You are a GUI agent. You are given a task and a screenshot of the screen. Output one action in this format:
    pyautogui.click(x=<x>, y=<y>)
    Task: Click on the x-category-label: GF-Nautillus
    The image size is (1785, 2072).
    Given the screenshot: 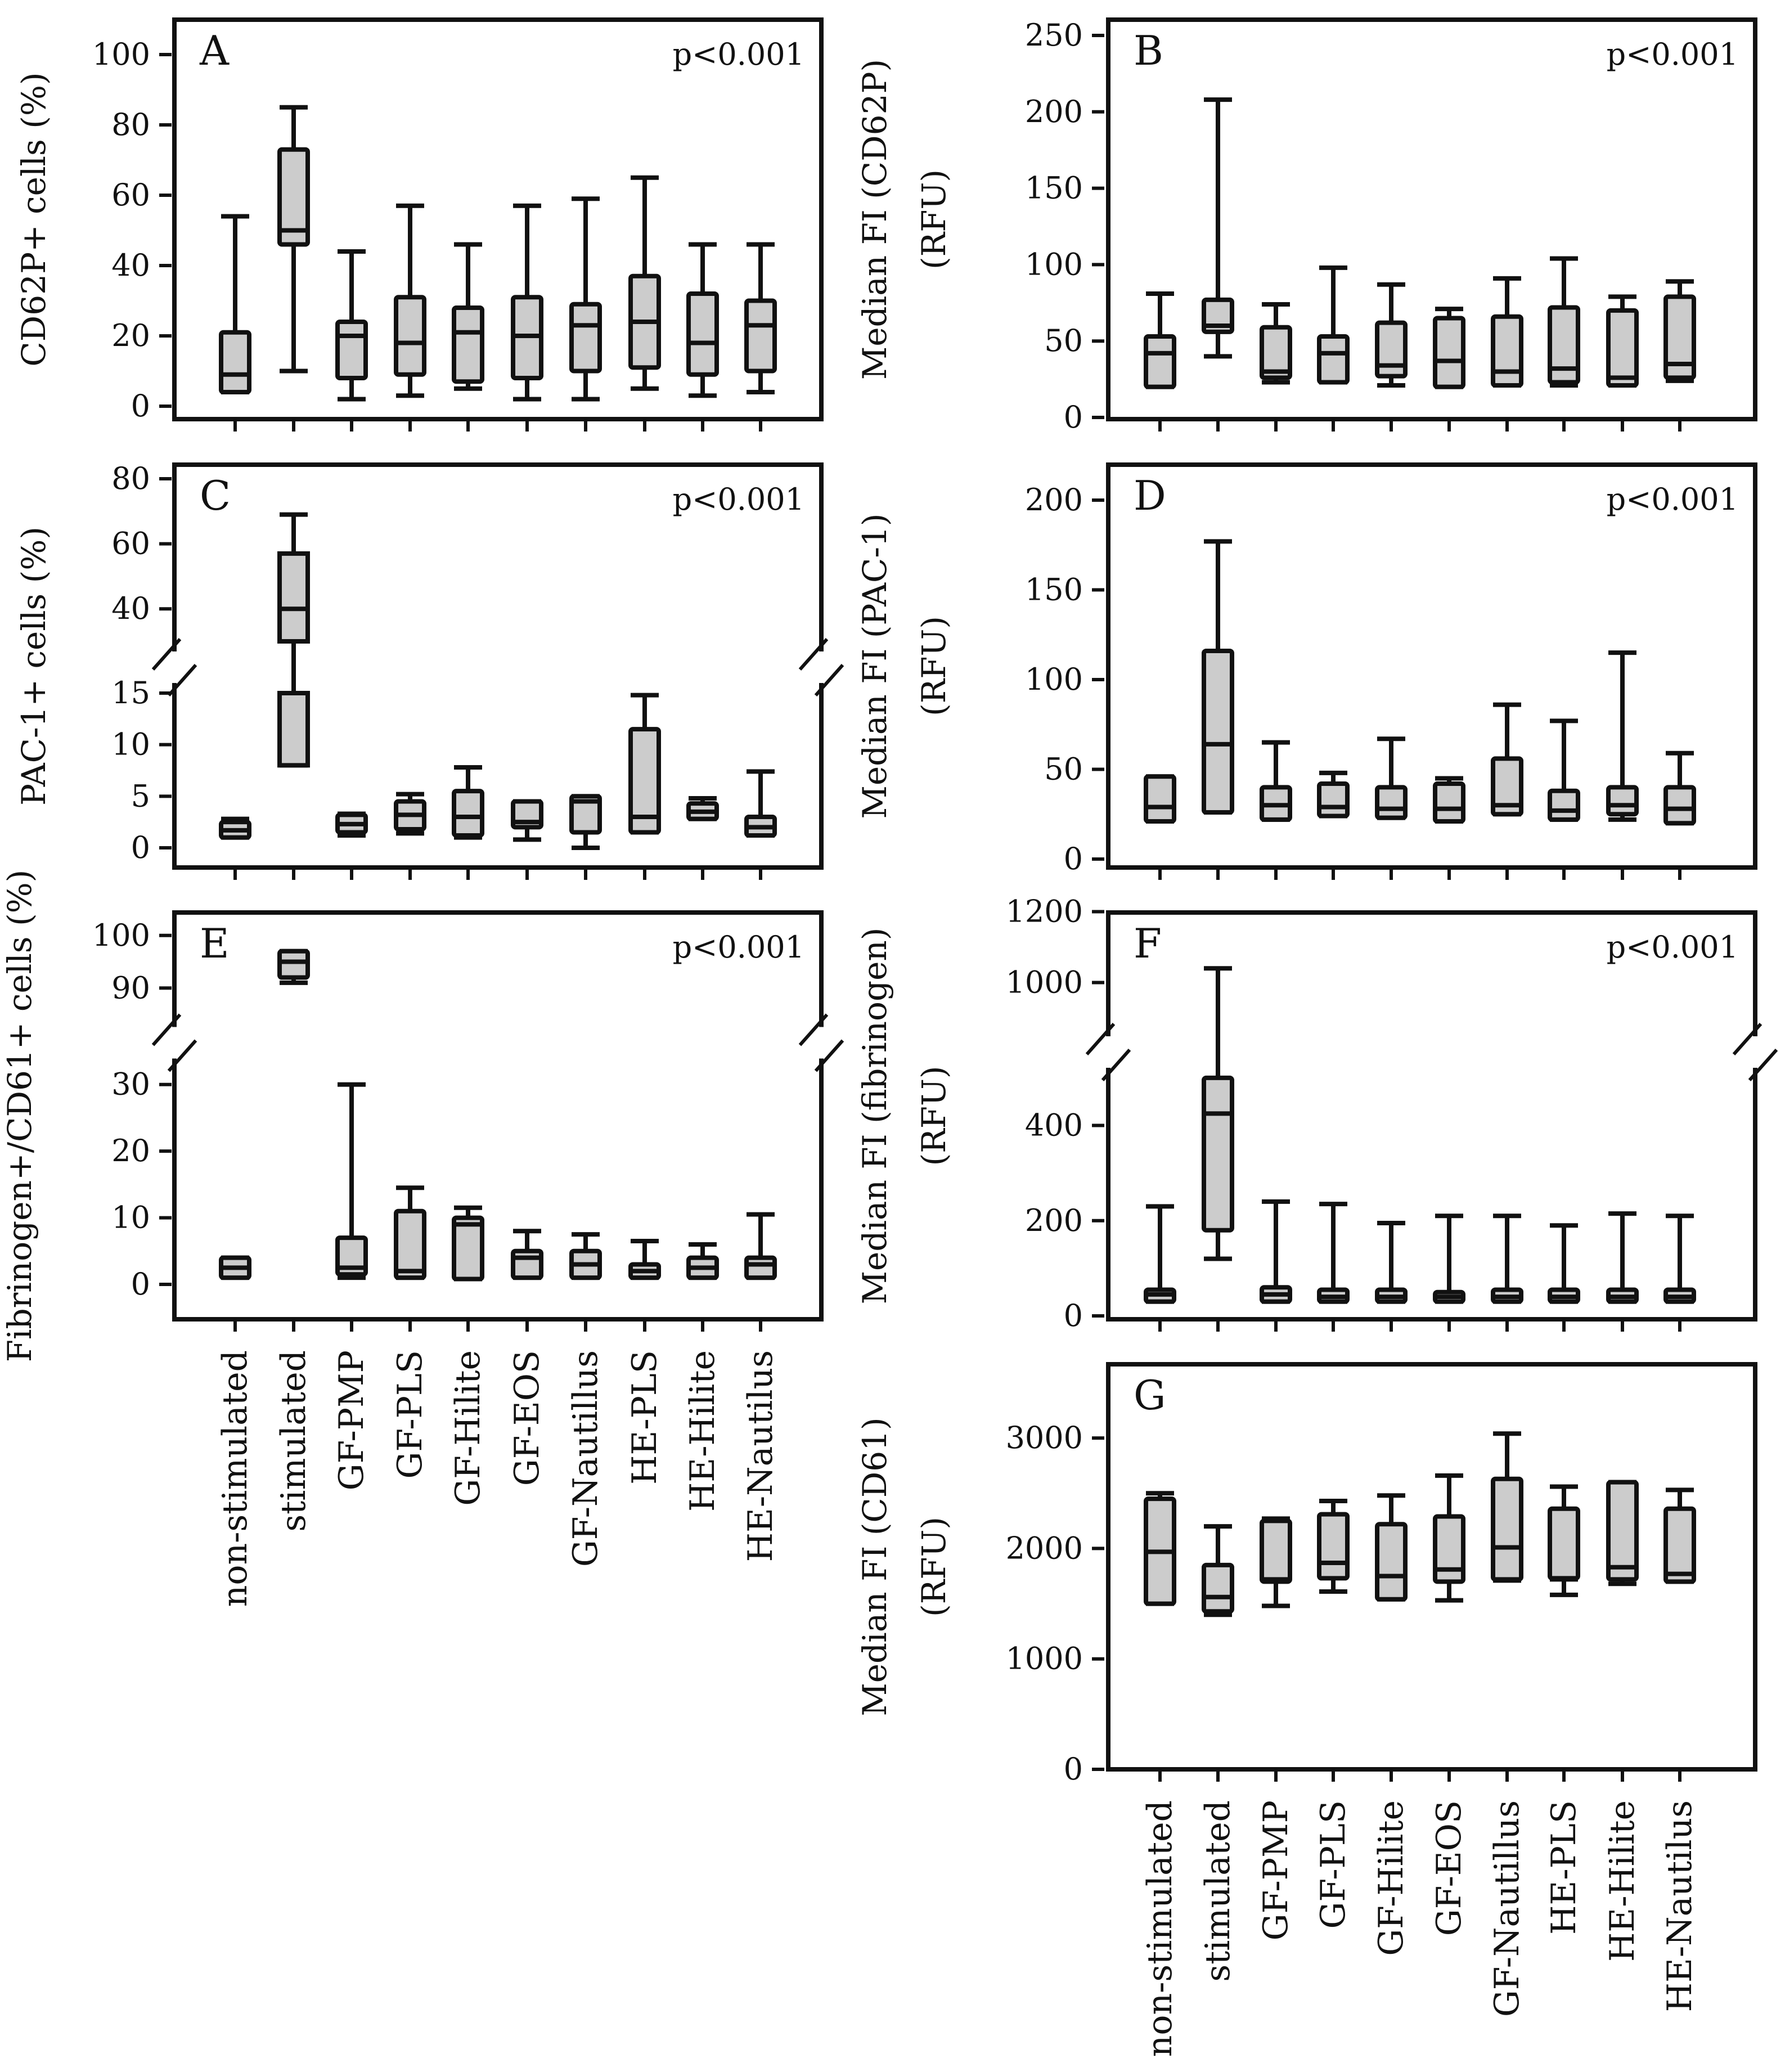 What is the action you would take?
    pyautogui.click(x=585, y=1458)
    